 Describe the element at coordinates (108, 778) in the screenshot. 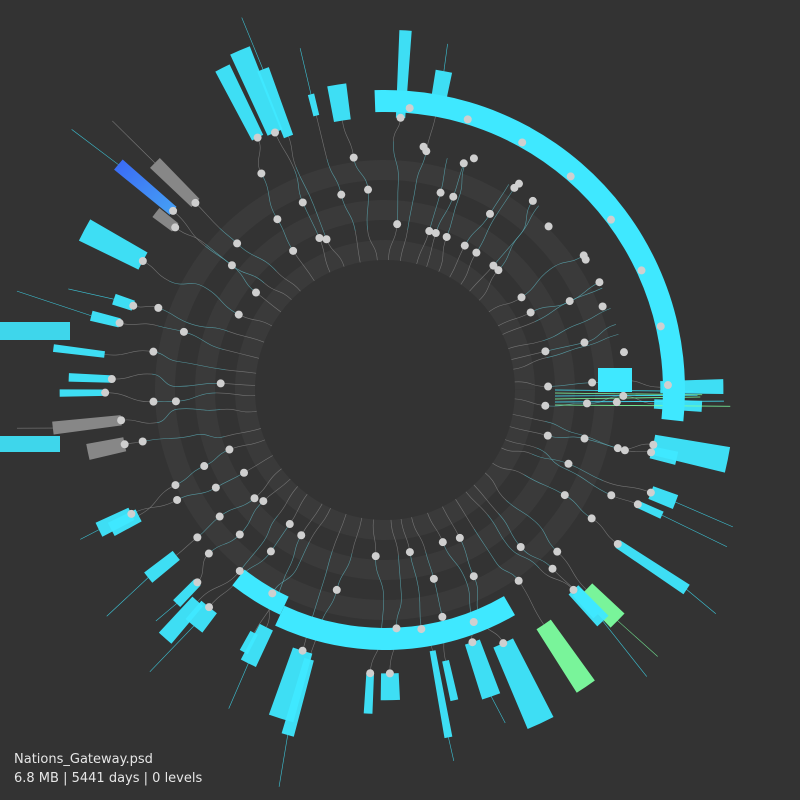

I see `file-stats: 6.8 MB | 5441 days | 0 levels` at that location.